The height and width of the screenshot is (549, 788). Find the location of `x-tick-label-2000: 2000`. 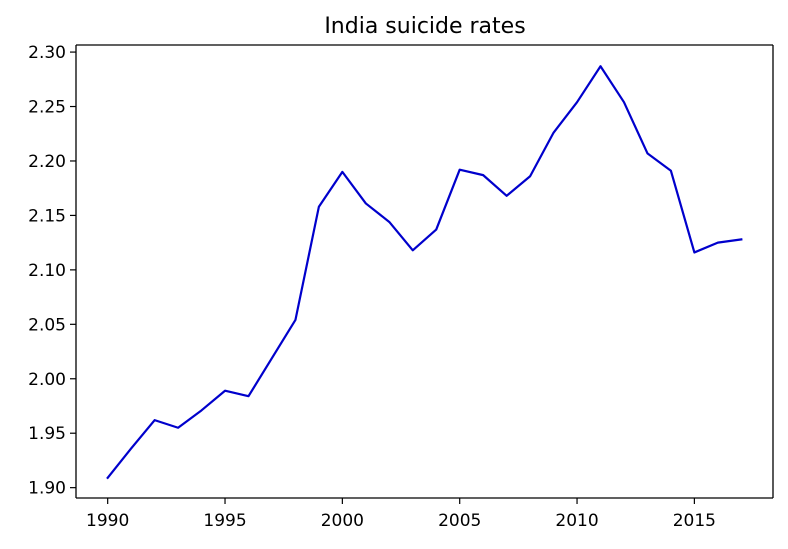

x-tick-label-2000: 2000 is located at coordinates (342, 521).